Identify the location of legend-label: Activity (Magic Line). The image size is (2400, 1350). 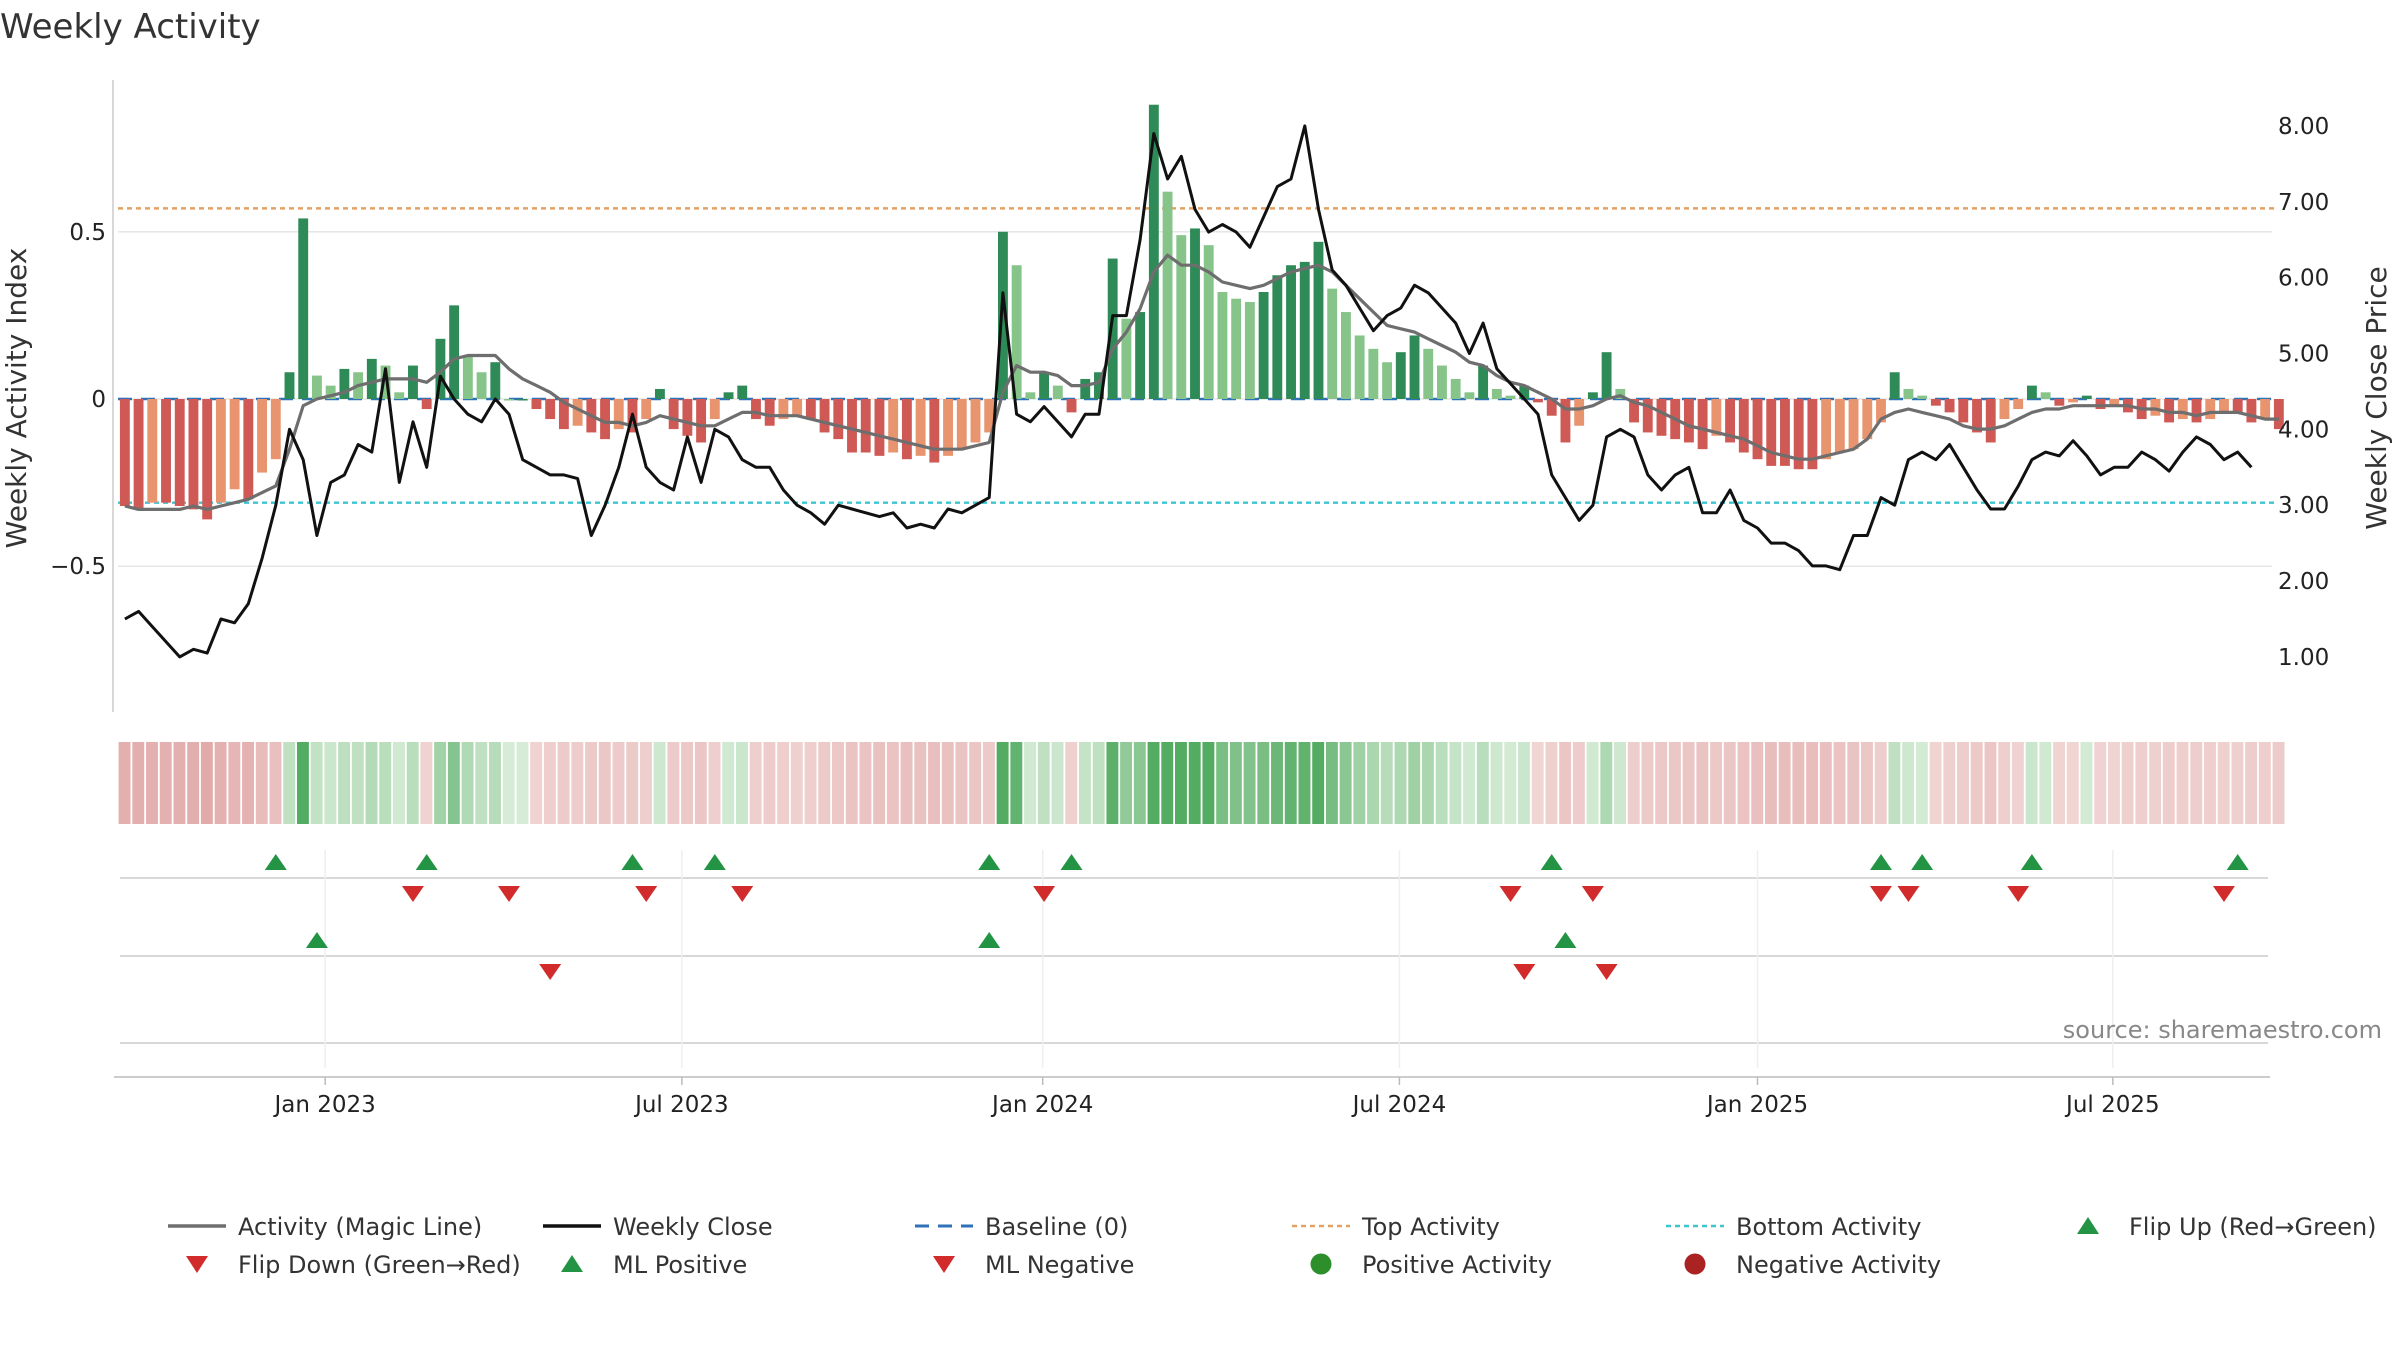
(360, 1227).